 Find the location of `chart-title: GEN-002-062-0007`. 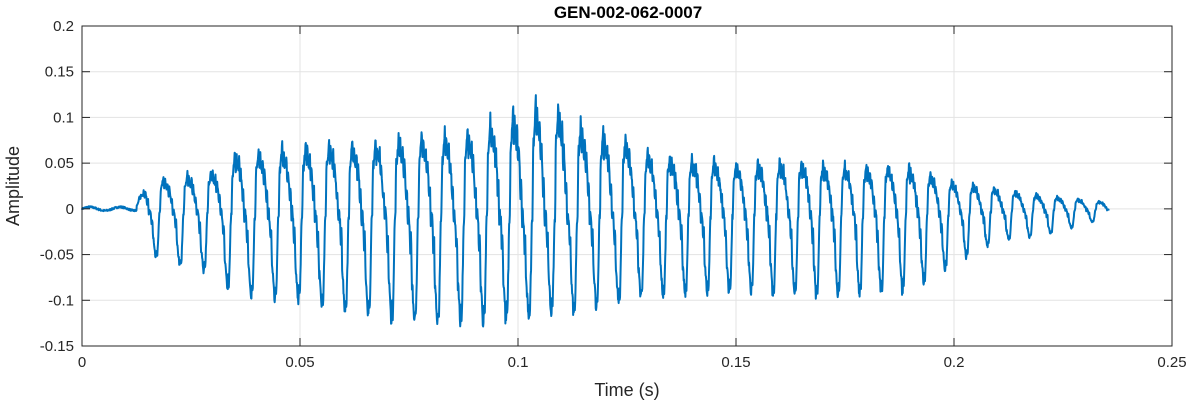

chart-title: GEN-002-062-0007 is located at coordinates (628, 12).